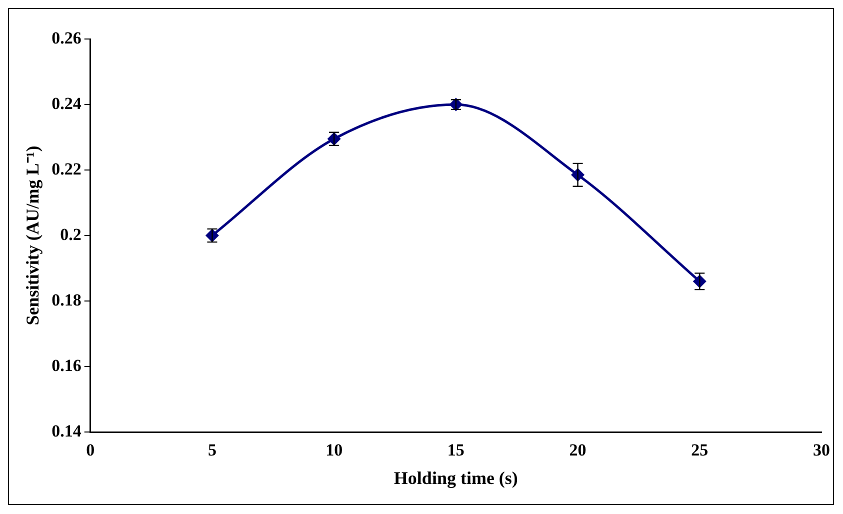 The image size is (843, 514). I want to click on y-axis-title: Sensitivity (AU/mg L⁻¹), so click(32, 236).